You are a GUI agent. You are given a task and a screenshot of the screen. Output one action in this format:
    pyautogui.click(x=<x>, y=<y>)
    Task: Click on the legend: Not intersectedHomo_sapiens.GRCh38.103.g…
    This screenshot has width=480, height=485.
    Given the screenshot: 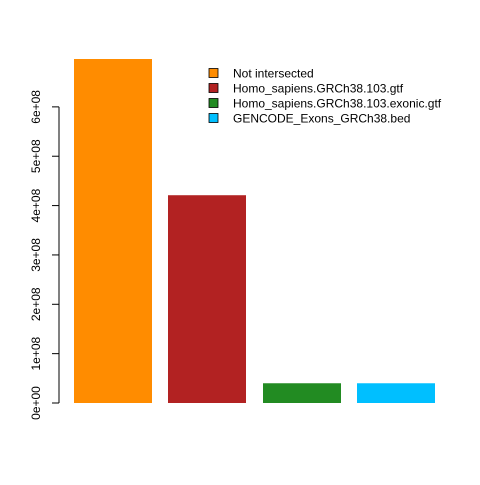 What is the action you would take?
    pyautogui.click(x=325, y=95)
    